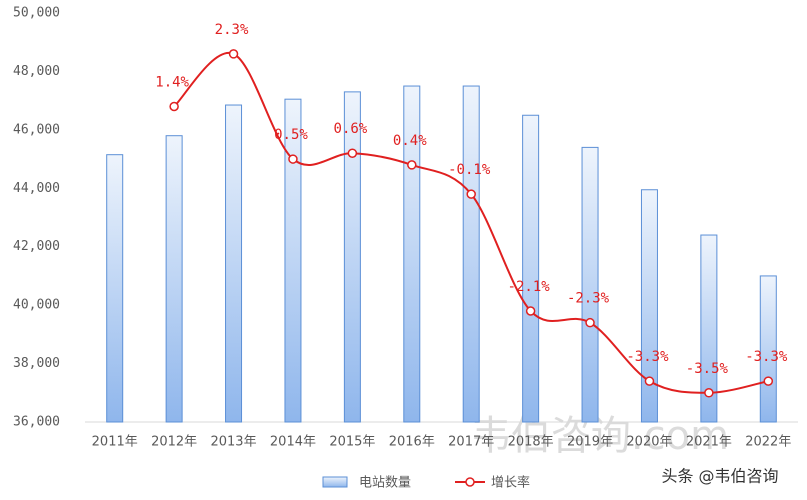 Image resolution: width=807 pixels, height=500 pixels. I want to click on y-tick-label: 36,000, so click(36, 422).